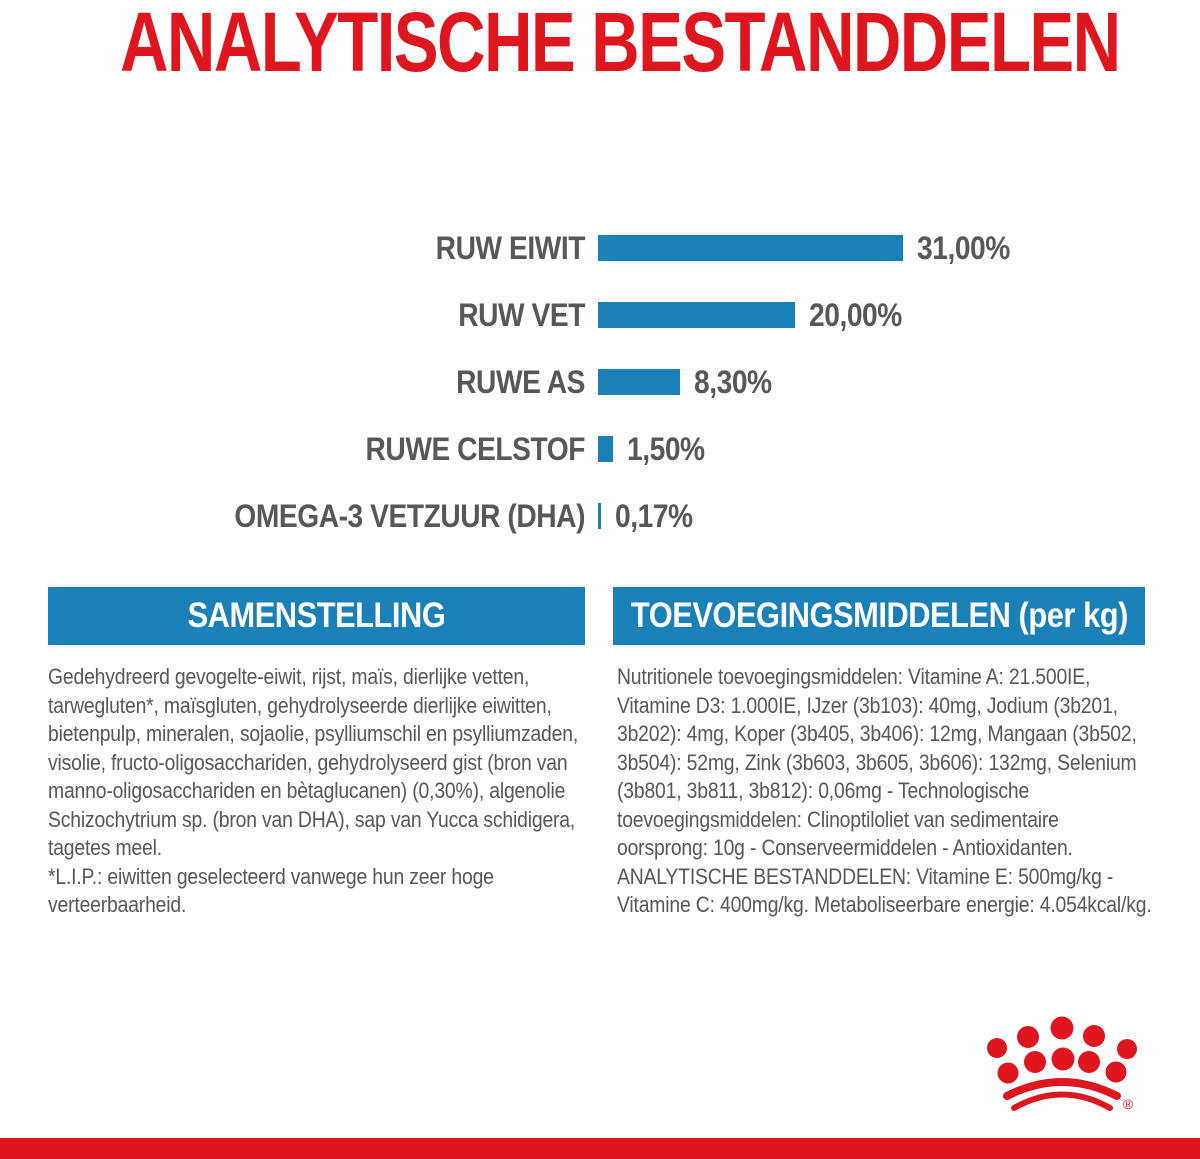  What do you see at coordinates (654, 515) in the screenshot?
I see `chart-value-label: 0,17%` at bounding box center [654, 515].